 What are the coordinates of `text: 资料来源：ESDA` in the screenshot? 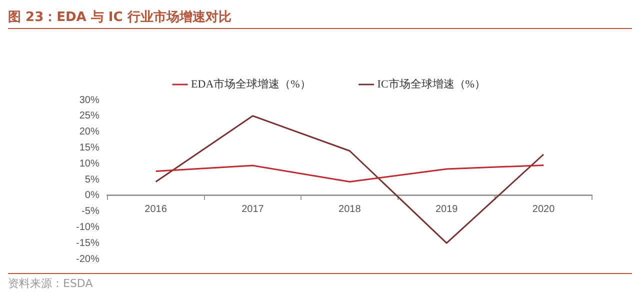 It's located at (50, 283).